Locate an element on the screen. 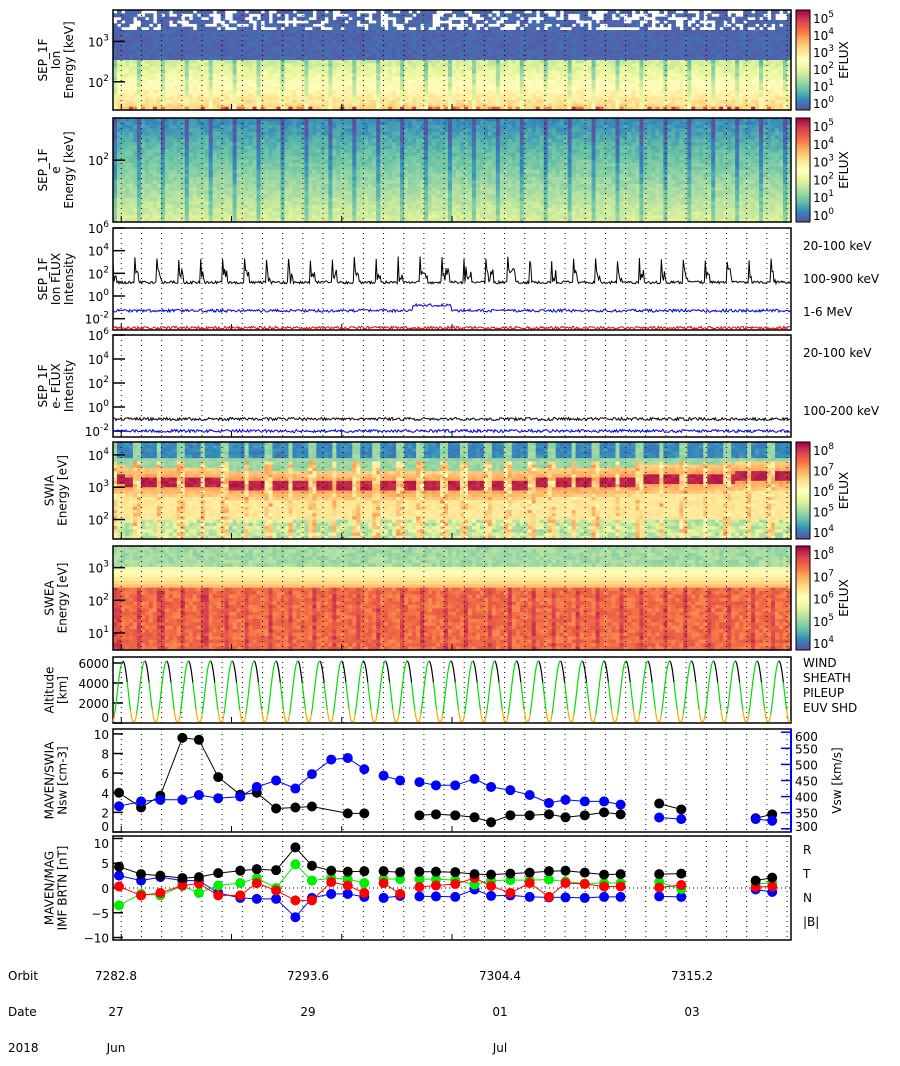 The width and height of the screenshot is (900, 1066). sep-ion-cb-tick-2: 10² is located at coordinates (823, 69).